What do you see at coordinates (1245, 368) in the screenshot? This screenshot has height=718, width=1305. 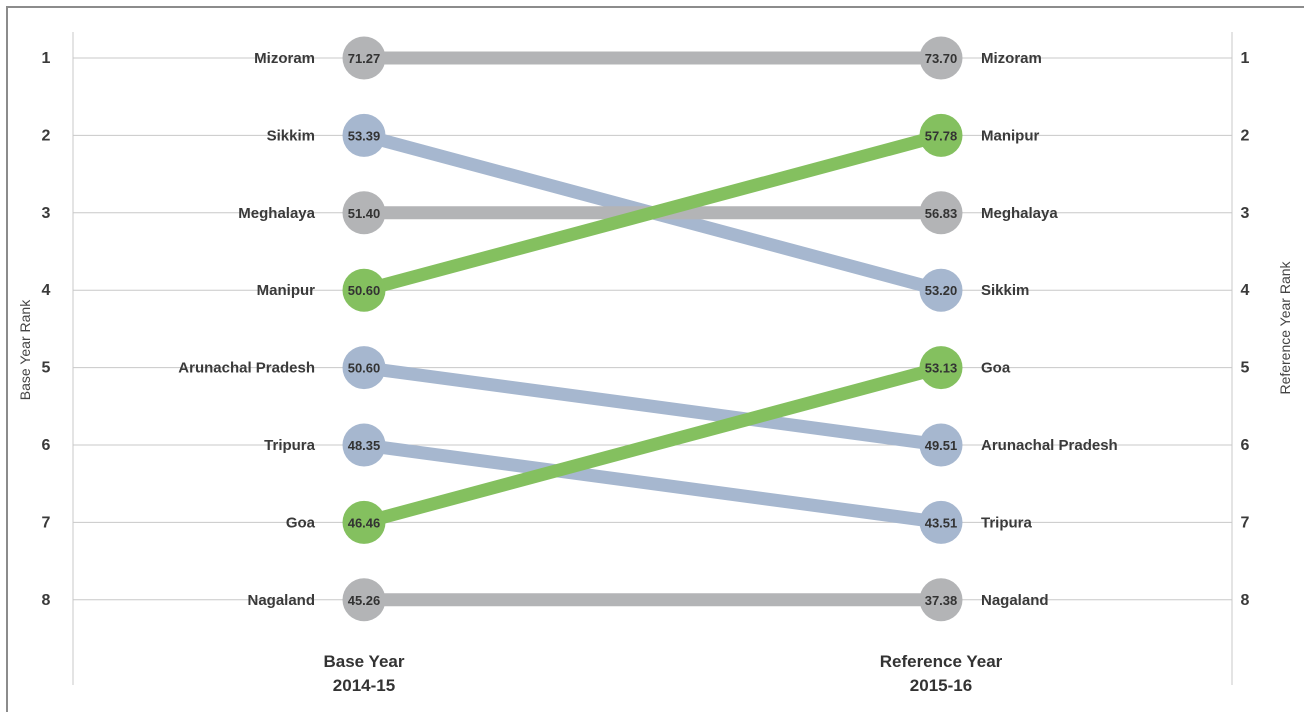 I see `right-rank-label-5: 5` at bounding box center [1245, 368].